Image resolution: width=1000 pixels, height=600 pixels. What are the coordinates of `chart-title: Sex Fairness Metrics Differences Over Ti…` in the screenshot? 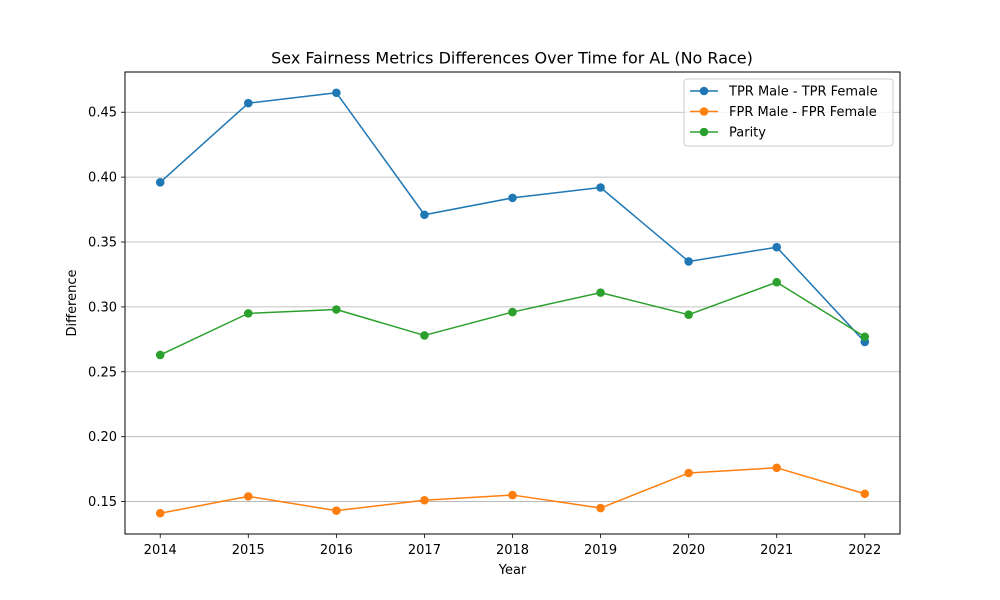 It's located at (512, 58).